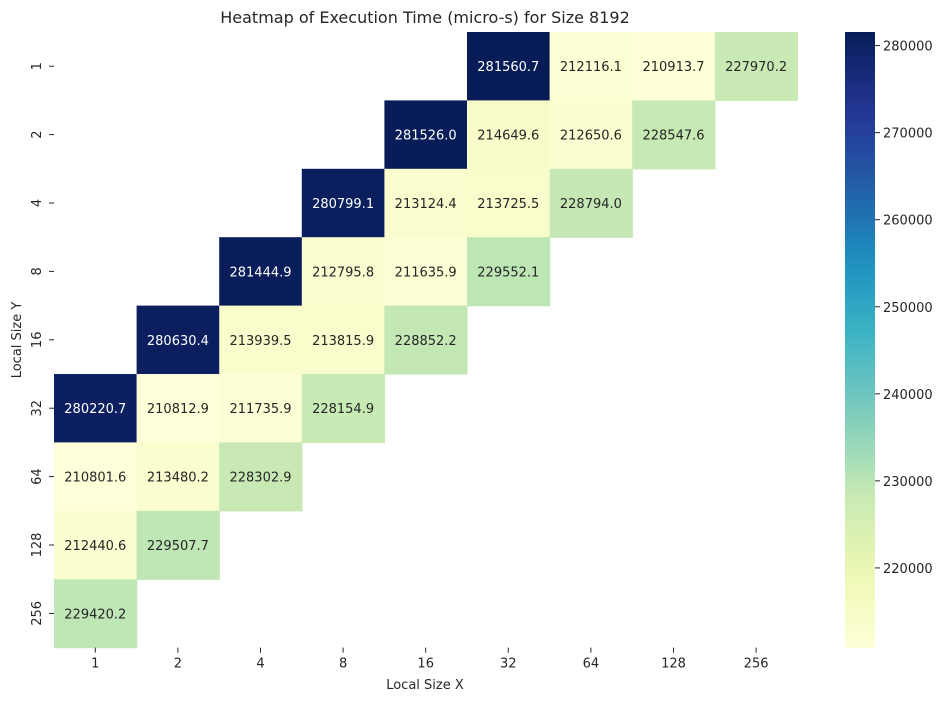 This screenshot has height=701, width=946. What do you see at coordinates (37, 203) in the screenshot?
I see `y-tick-label: 4` at bounding box center [37, 203].